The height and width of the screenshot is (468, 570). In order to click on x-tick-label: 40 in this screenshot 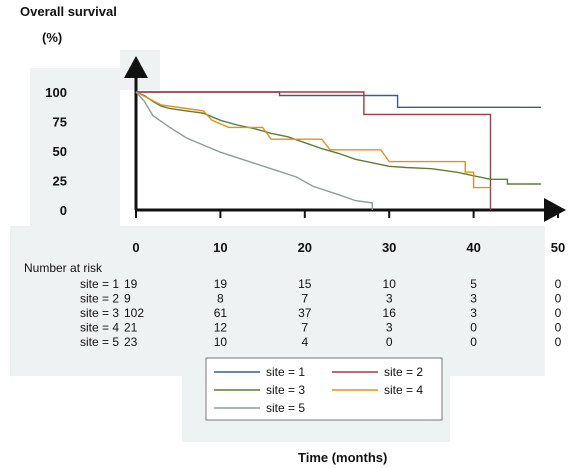, I will do `click(473, 247)`.